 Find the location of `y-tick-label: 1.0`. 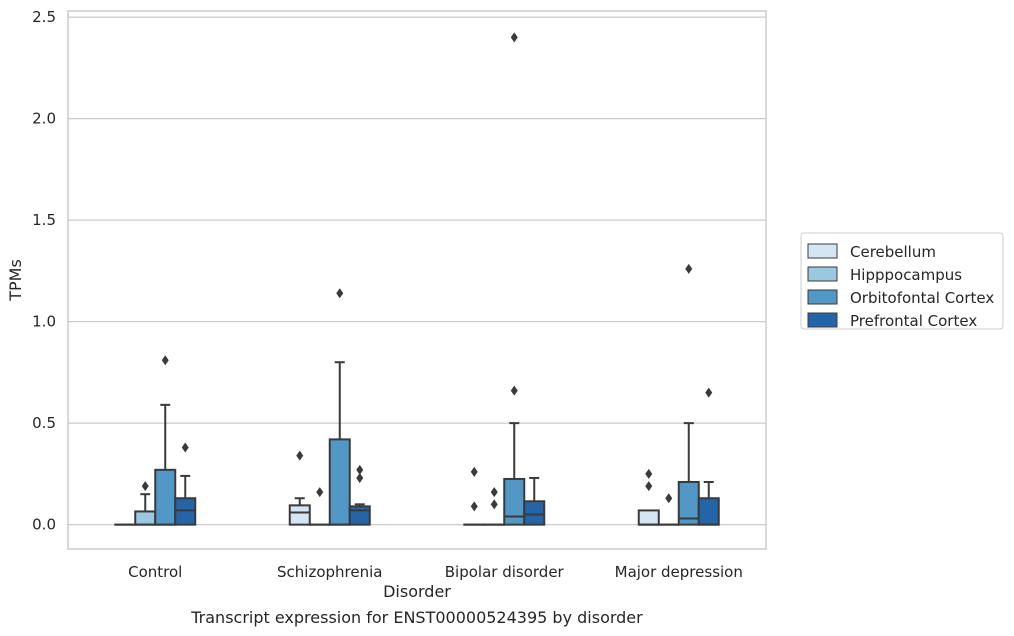

y-tick-label: 1.0 is located at coordinates (44, 322).